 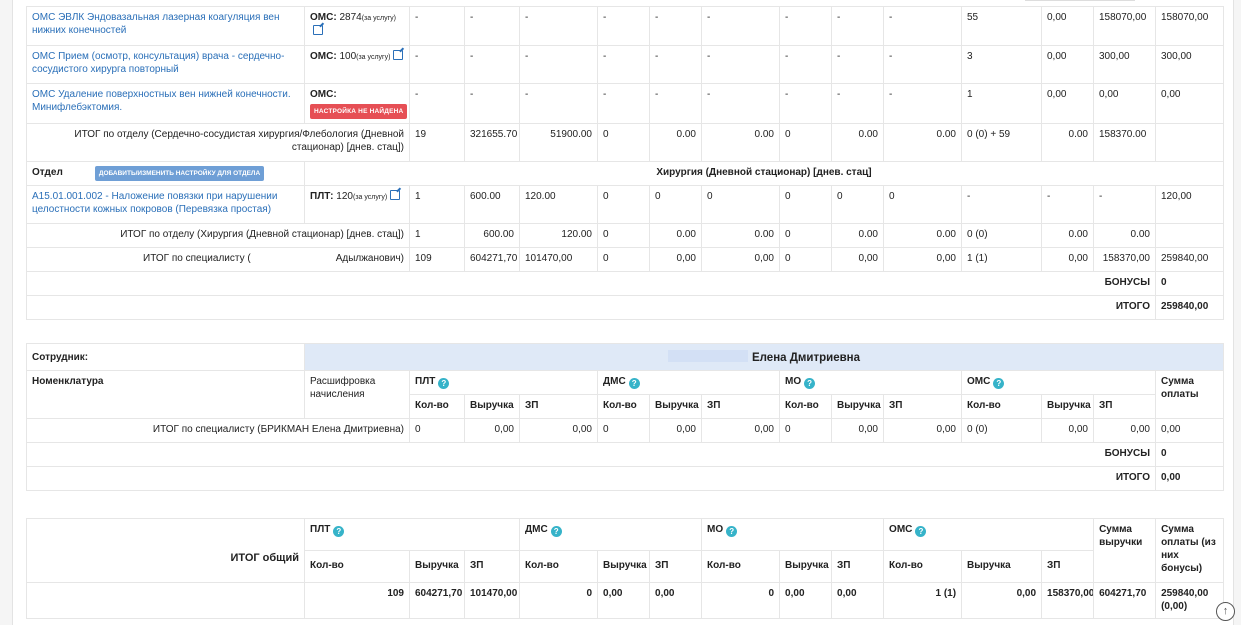 What do you see at coordinates (348, 56) in the screenshot?
I see `rate-value: 100` at bounding box center [348, 56].